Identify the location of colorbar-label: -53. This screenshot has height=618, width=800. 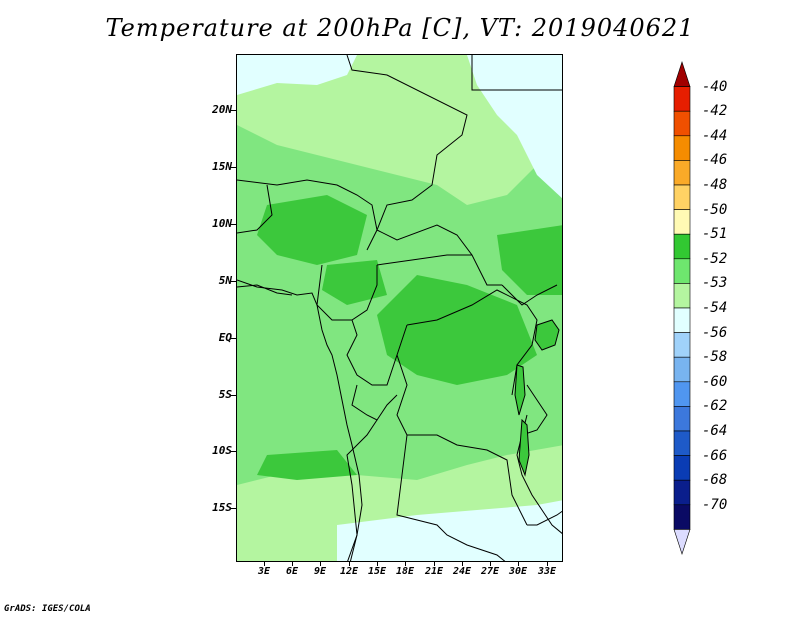
(715, 283).